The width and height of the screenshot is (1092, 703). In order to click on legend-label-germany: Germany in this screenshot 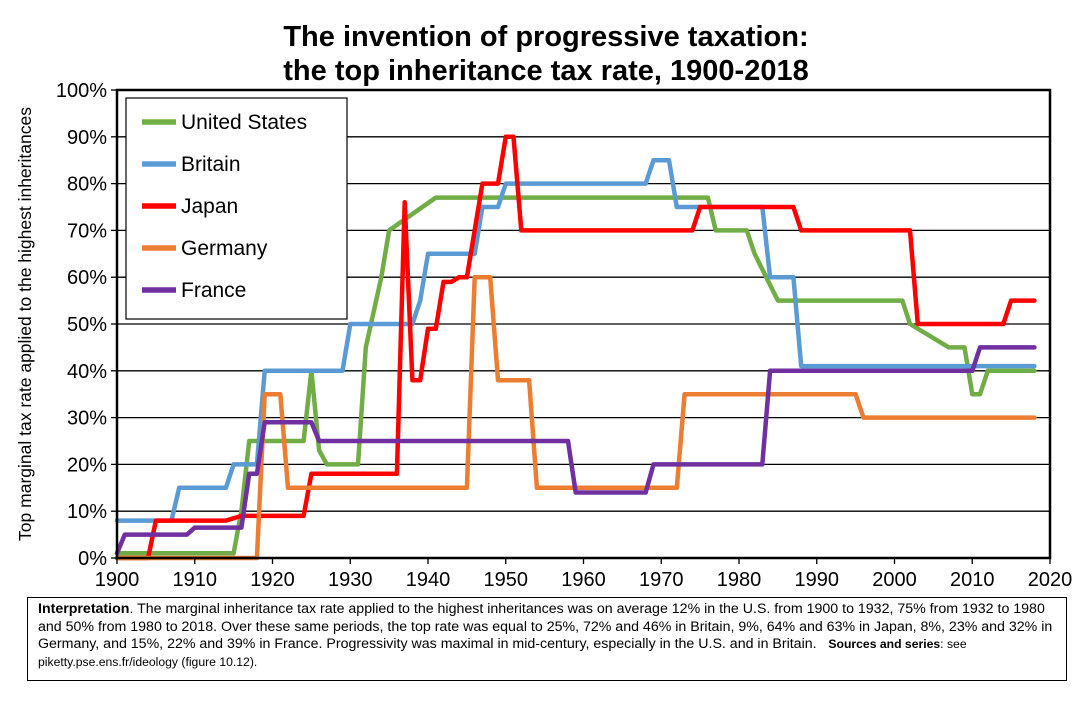, I will do `click(224, 248)`.